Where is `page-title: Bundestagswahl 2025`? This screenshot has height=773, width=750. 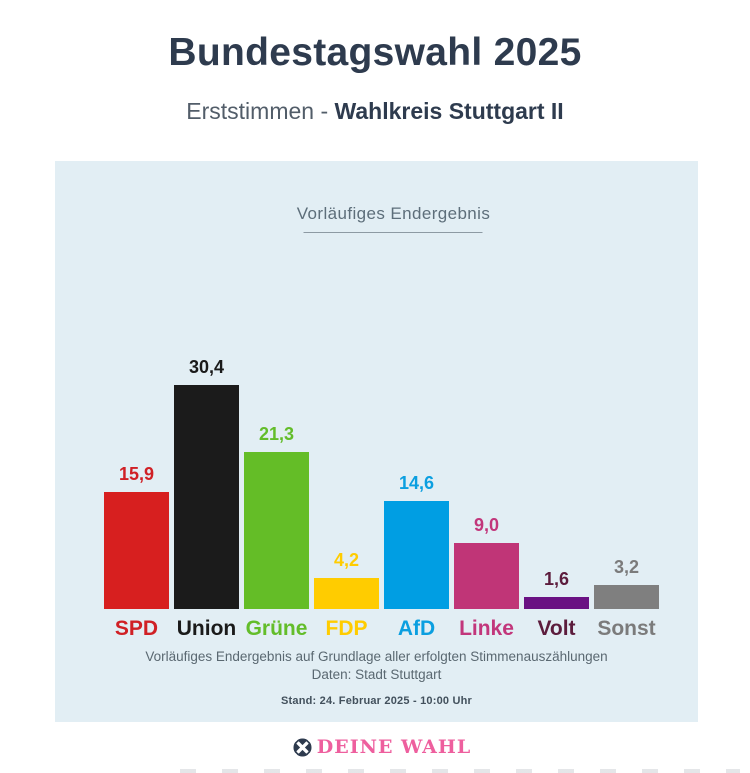
page-title: Bundestagswahl 2025 is located at coordinates (375, 52).